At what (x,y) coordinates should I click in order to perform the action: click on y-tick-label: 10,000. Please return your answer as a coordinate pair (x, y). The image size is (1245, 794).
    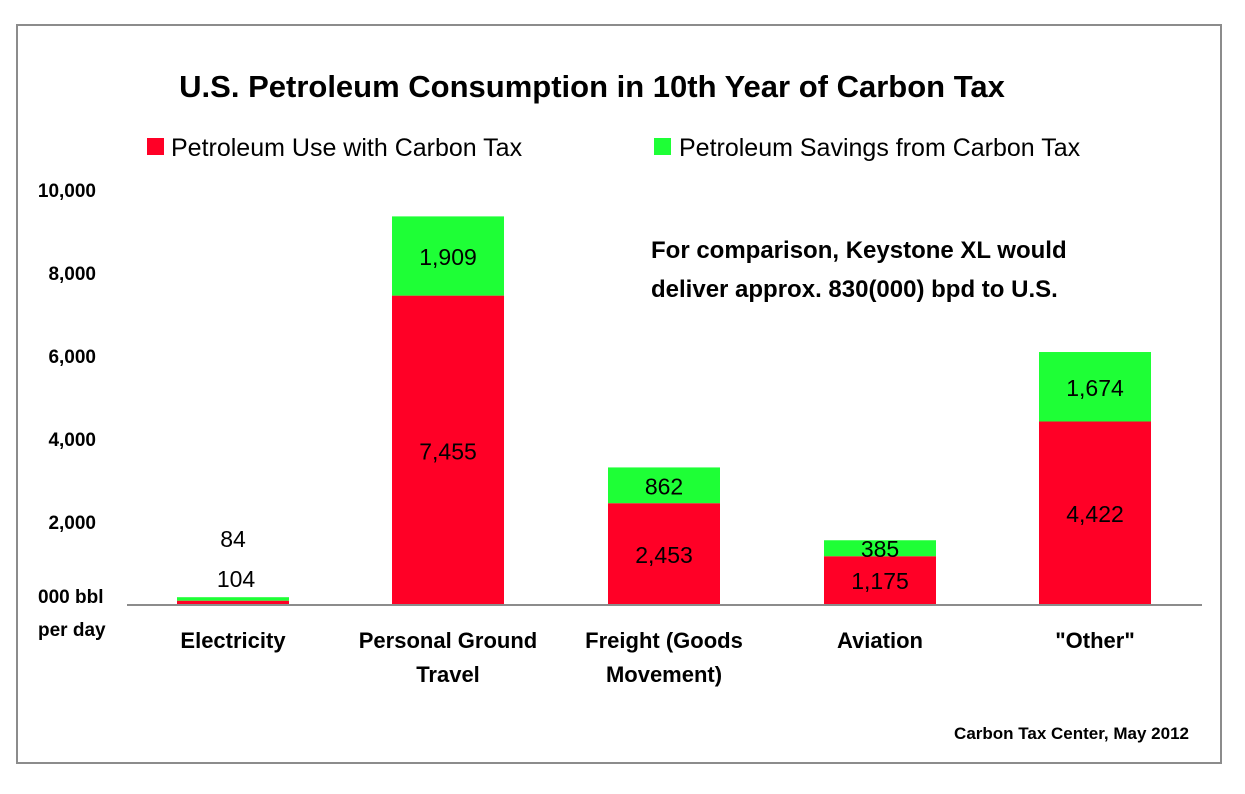
    Looking at the image, I should click on (67, 191).